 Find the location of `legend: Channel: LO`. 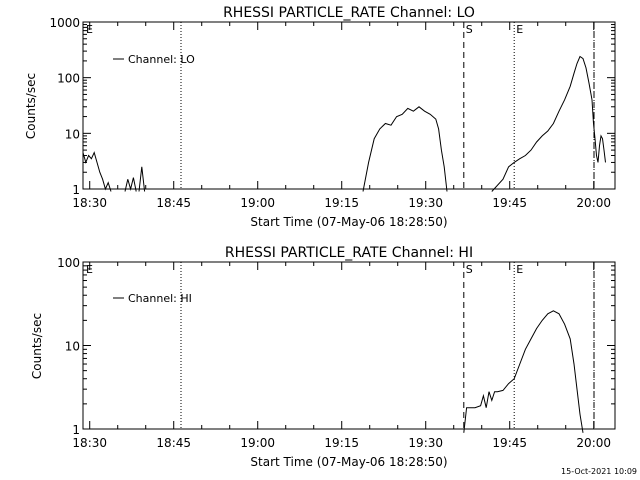

legend: Channel: LO is located at coordinates (154, 59).